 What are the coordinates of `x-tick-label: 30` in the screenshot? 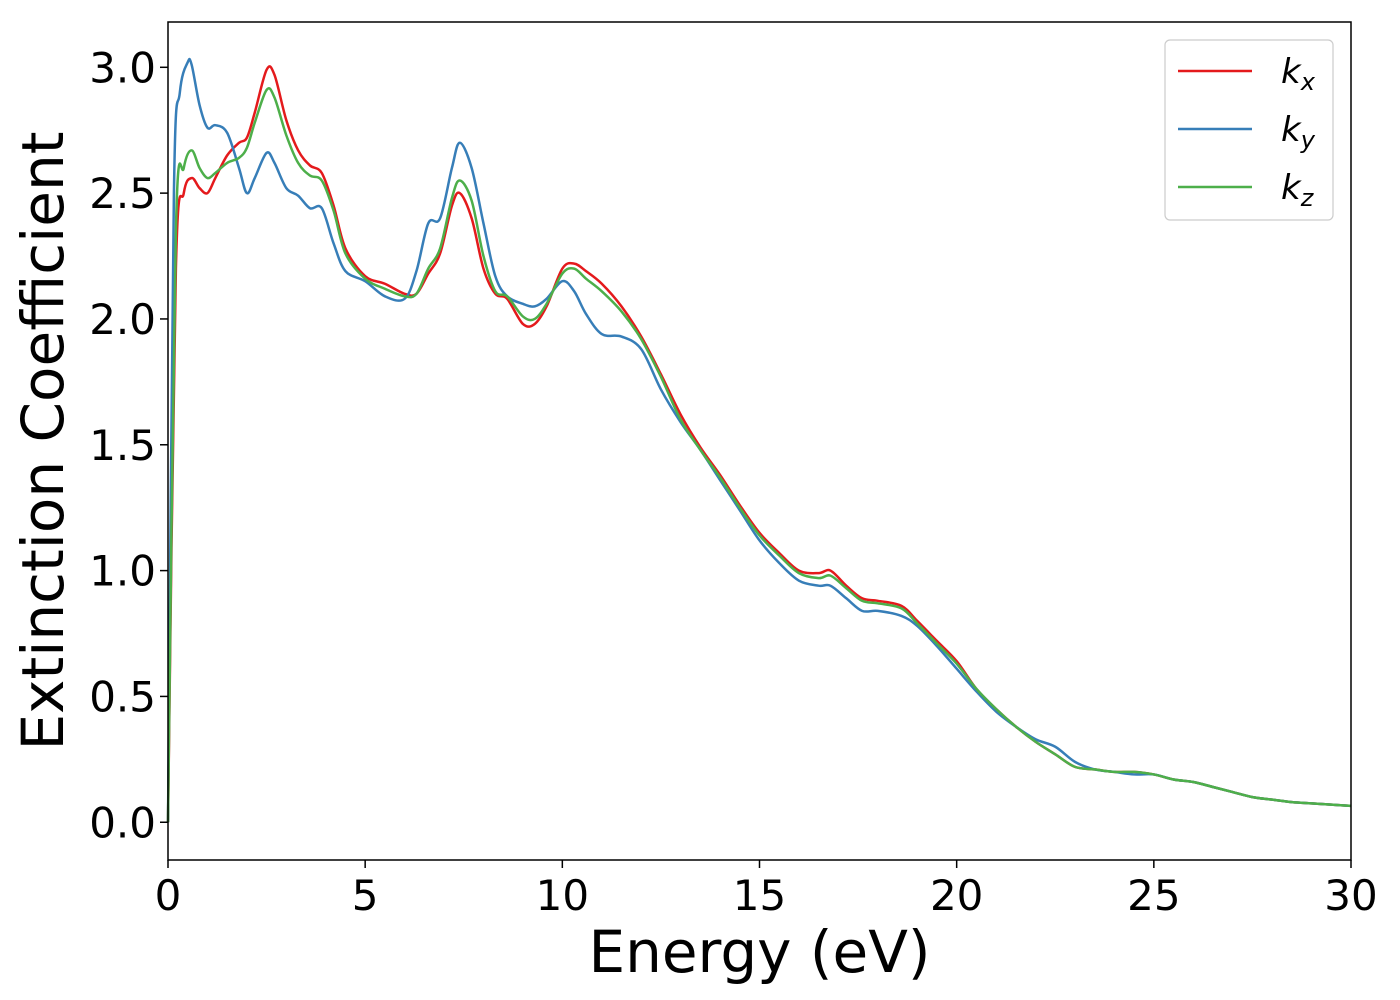 It's located at (1350, 895).